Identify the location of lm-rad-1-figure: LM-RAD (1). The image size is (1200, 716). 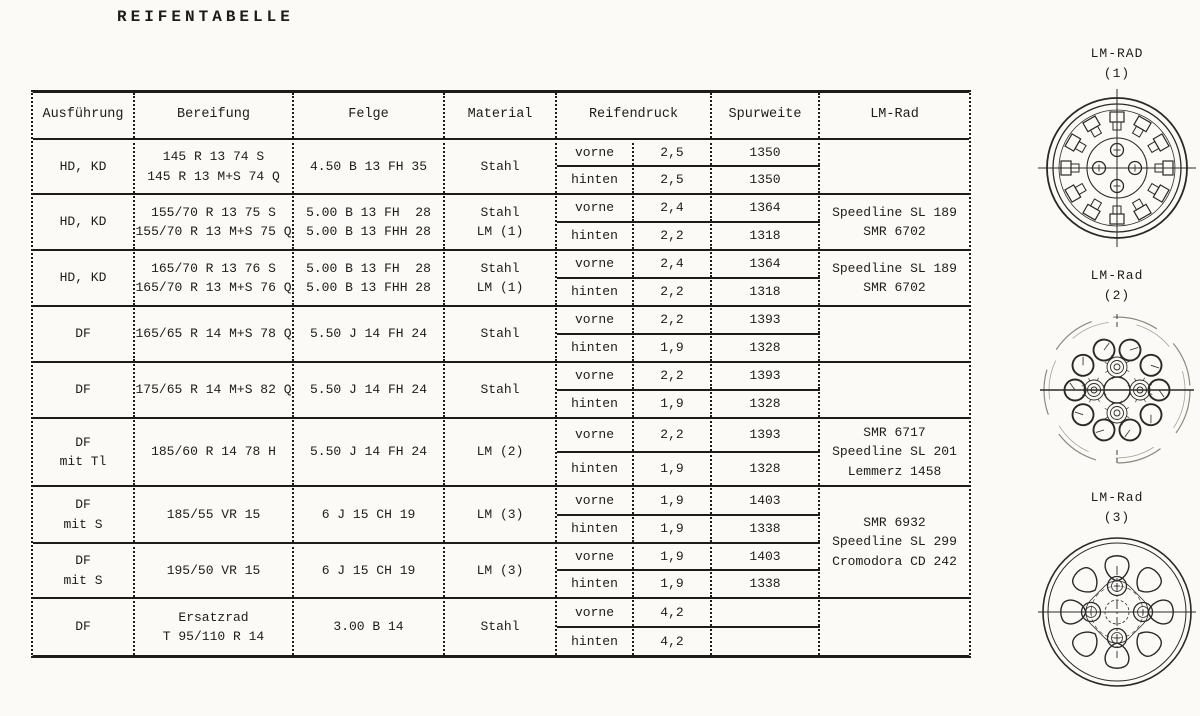
(1117, 152).